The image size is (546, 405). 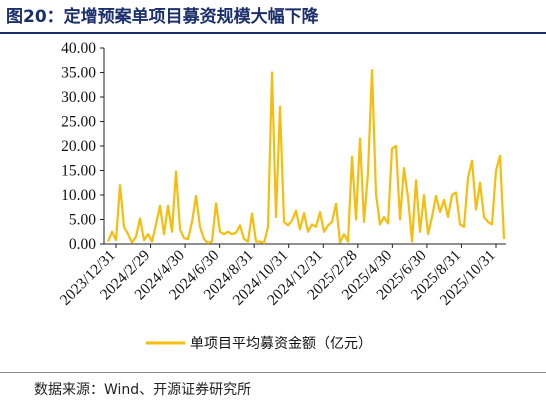 I want to click on y-tick-label: 40.00, so click(x=78, y=48).